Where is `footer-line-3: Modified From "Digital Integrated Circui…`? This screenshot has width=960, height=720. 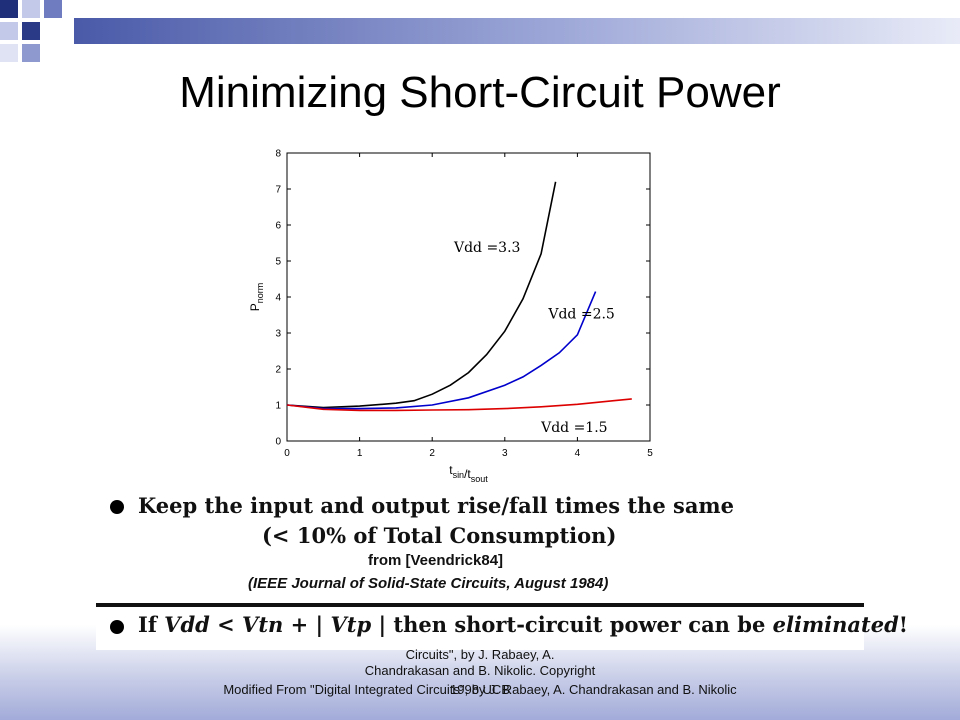 footer-line-3: Modified From "Digital Integrated Circui… is located at coordinates (480, 689).